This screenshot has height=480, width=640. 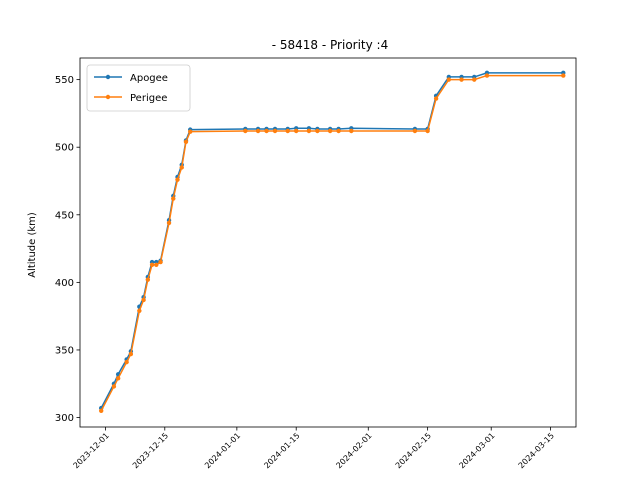 What do you see at coordinates (64, 215) in the screenshot?
I see `y-tick-label: 450` at bounding box center [64, 215].